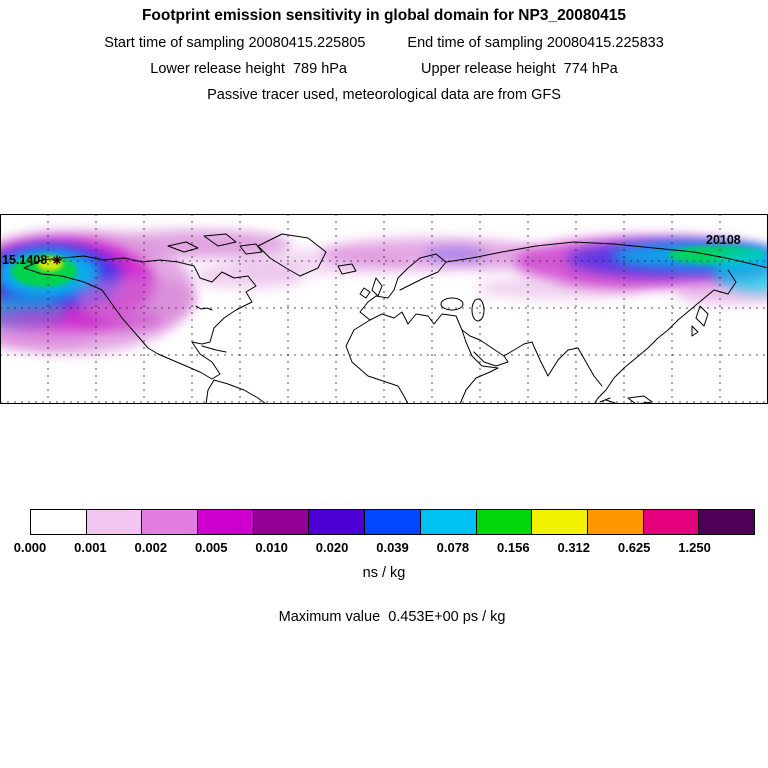 This screenshot has width=768, height=768. What do you see at coordinates (204, 308) in the screenshot?
I see `great-lakes-outline` at bounding box center [204, 308].